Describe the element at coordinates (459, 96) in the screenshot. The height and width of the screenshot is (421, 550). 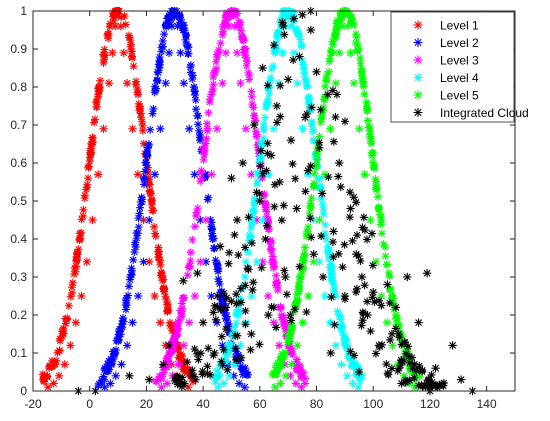
I see `legend-label: Level 5` at that location.